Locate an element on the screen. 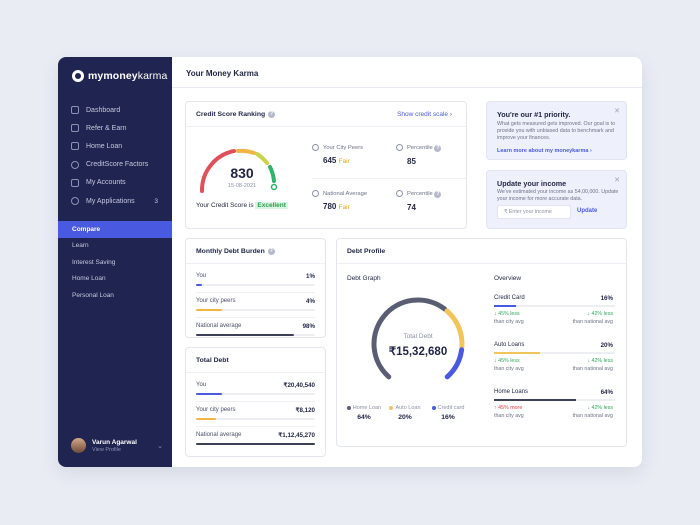  debt-profile-title: Debt Profile is located at coordinates (366, 251).